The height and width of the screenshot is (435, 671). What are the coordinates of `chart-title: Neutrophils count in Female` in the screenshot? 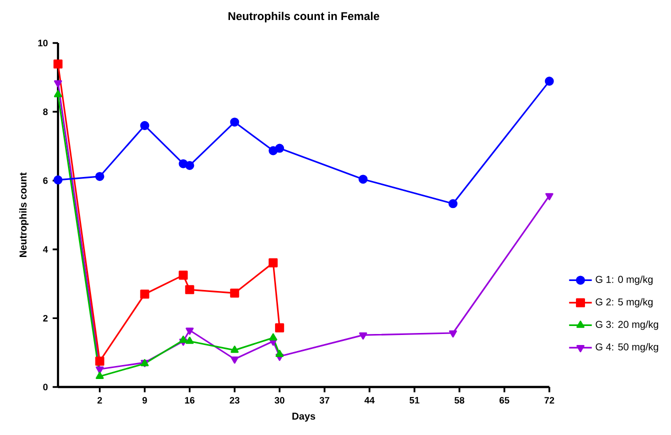 It's located at (304, 17).